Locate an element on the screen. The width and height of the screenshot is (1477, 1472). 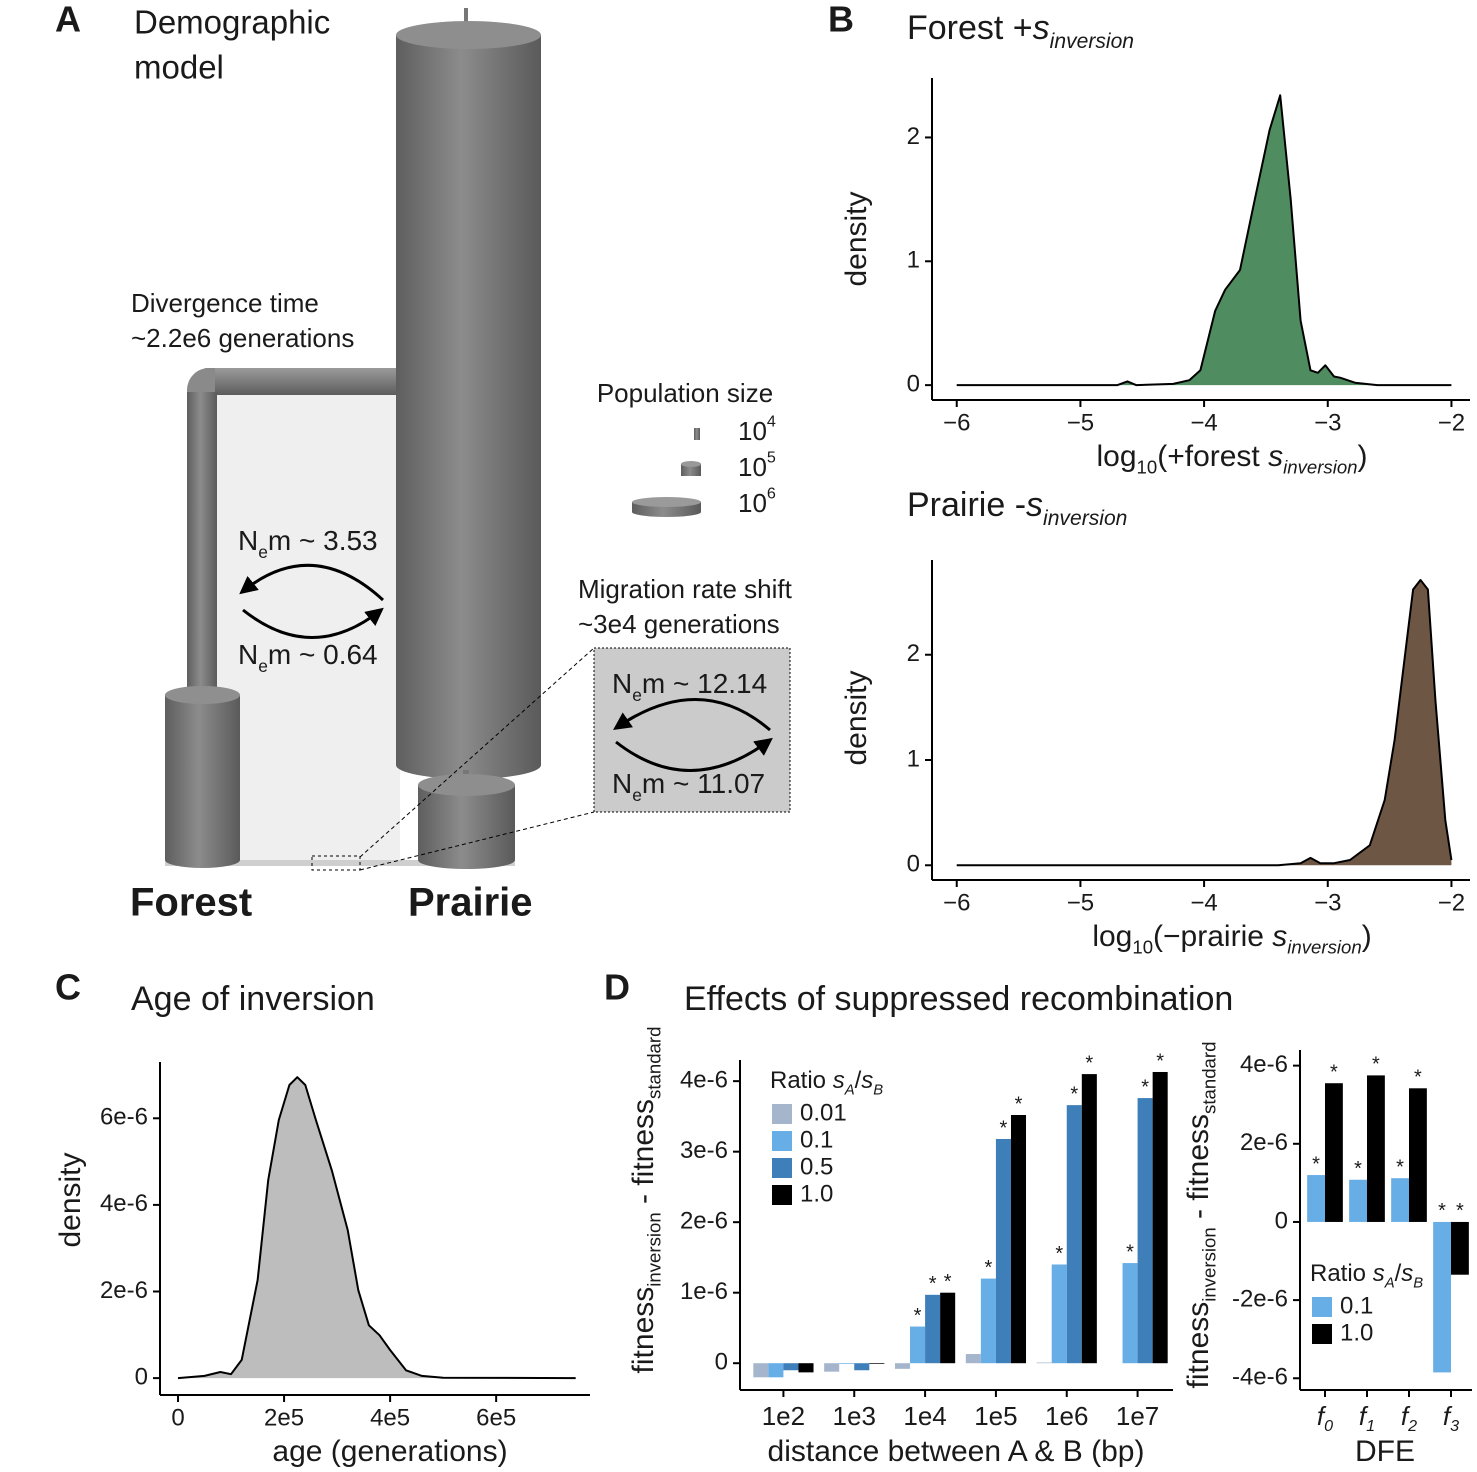
x-axis-title: log10(+forest sinversion) is located at coordinates (1231, 458).